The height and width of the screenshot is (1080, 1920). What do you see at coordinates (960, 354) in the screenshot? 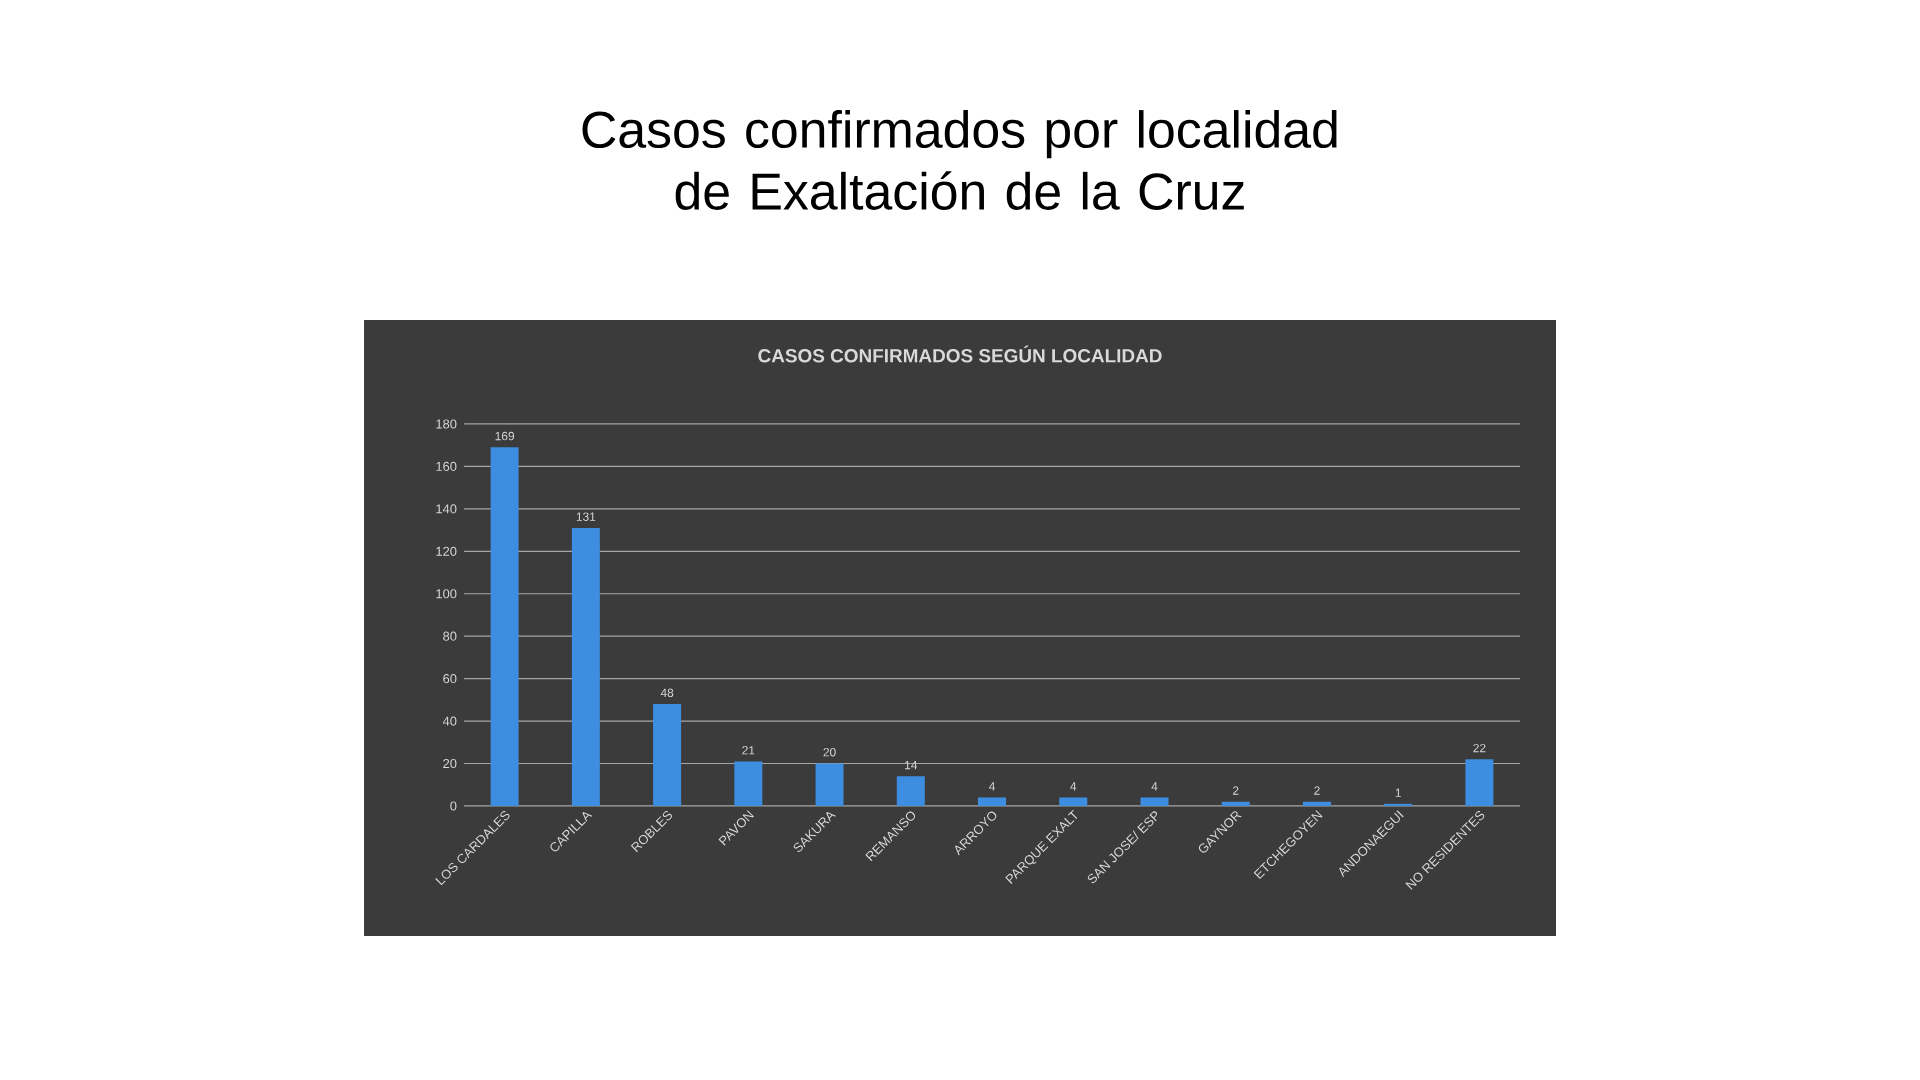
I see `chart-subtitle: CASOS CONFIRMADOS SEGÚN LOCALIDAD` at bounding box center [960, 354].